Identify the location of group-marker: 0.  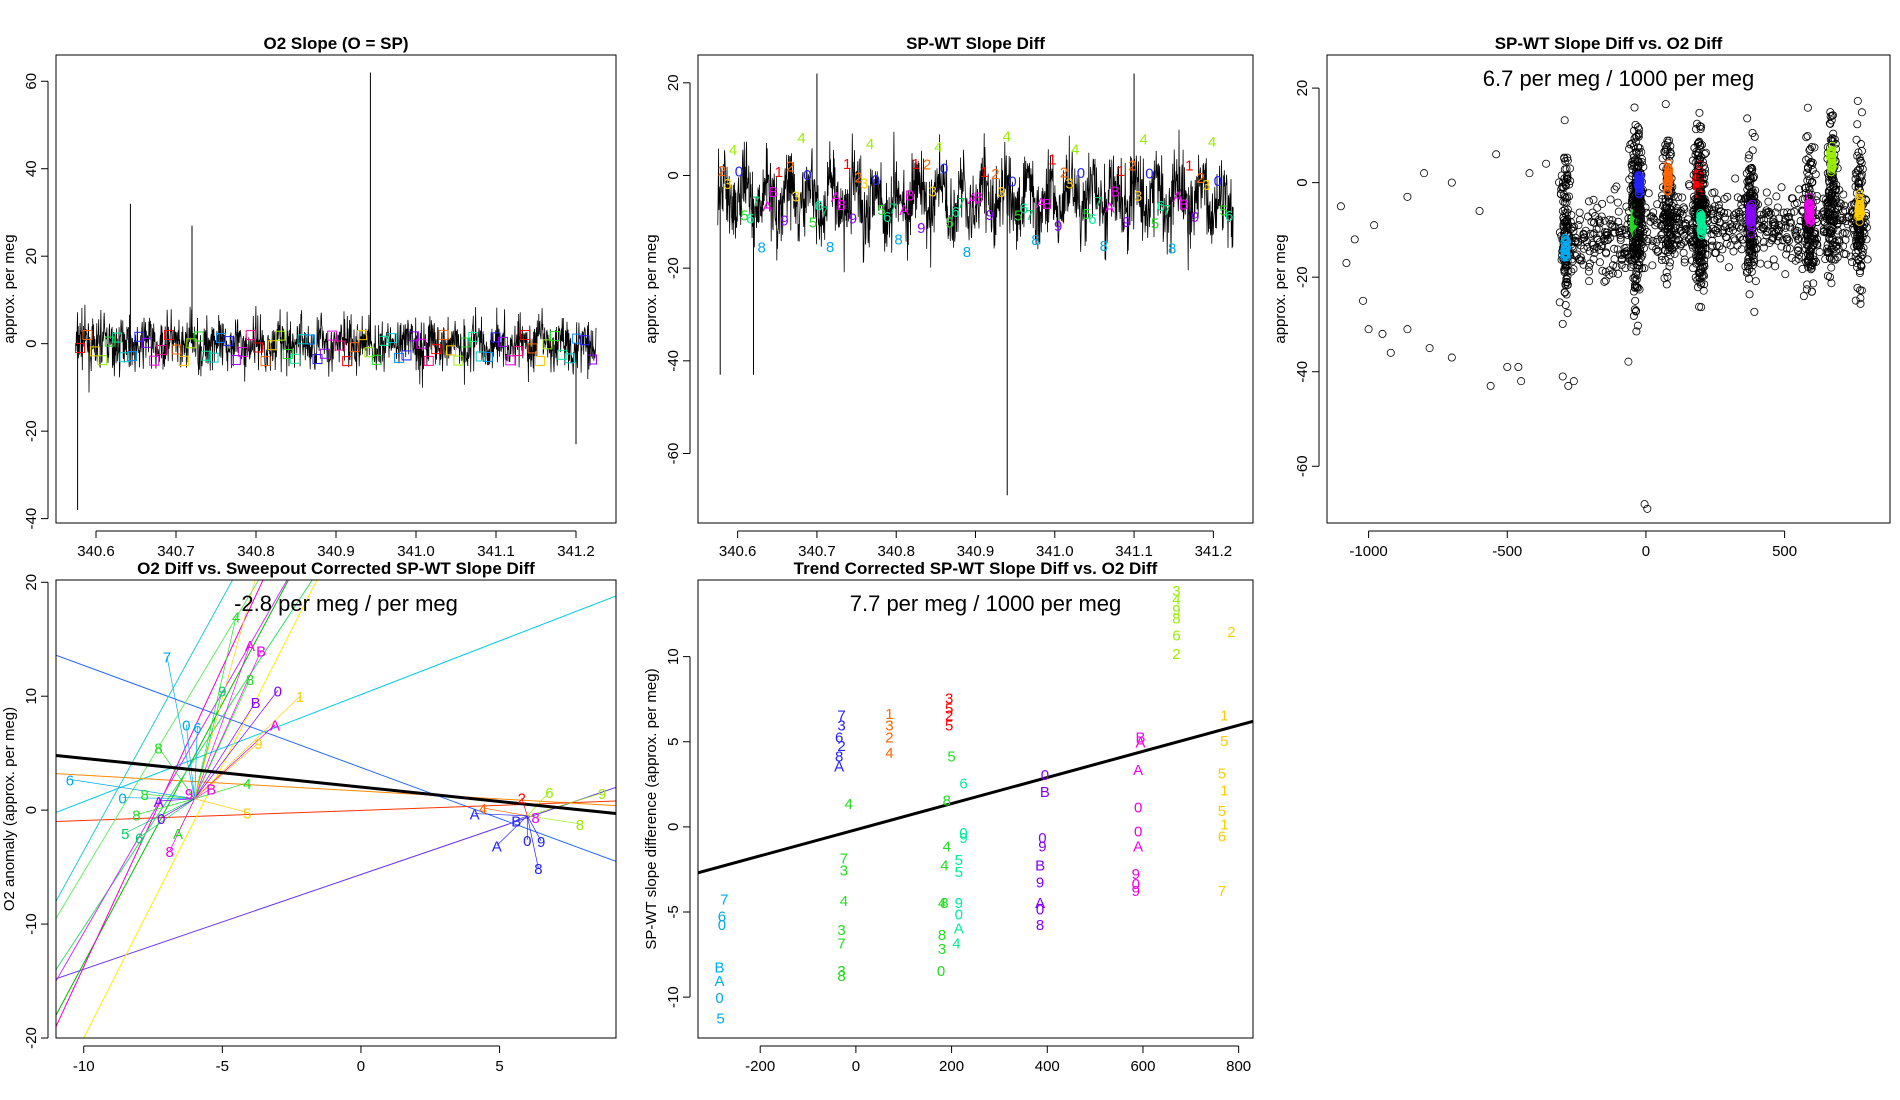
(739, 171).